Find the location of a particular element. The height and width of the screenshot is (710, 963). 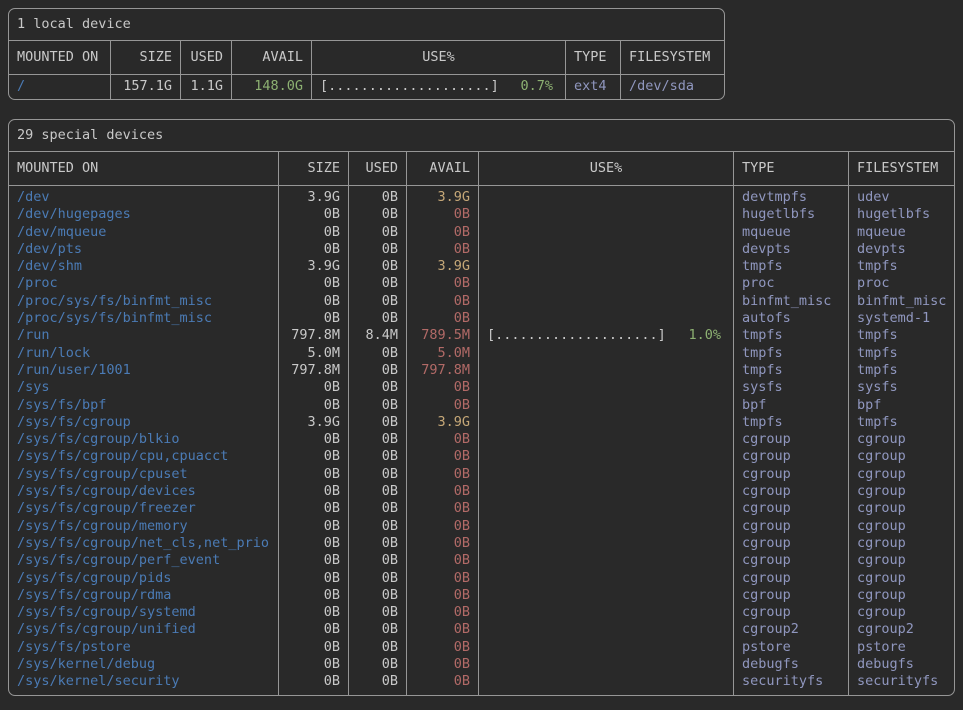

cell-mounted: /sys/fs/cgroup/net_cls,net_prio is located at coordinates (143, 542).